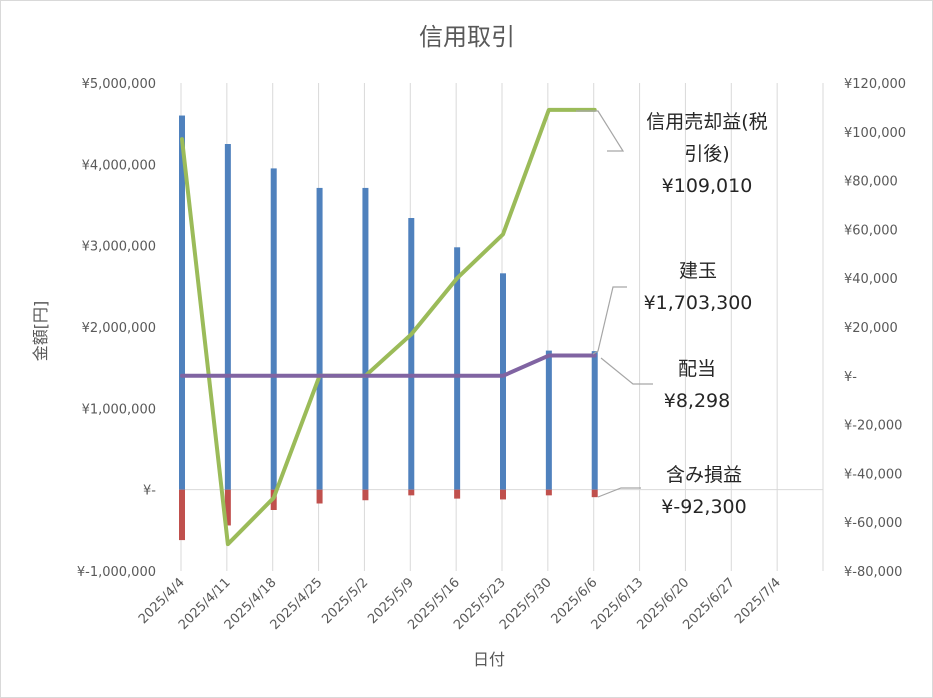 This screenshot has width=933, height=698. Describe the element at coordinates (873, 523) in the screenshot. I see `y2-tick-label: ¥-60,000` at that location.